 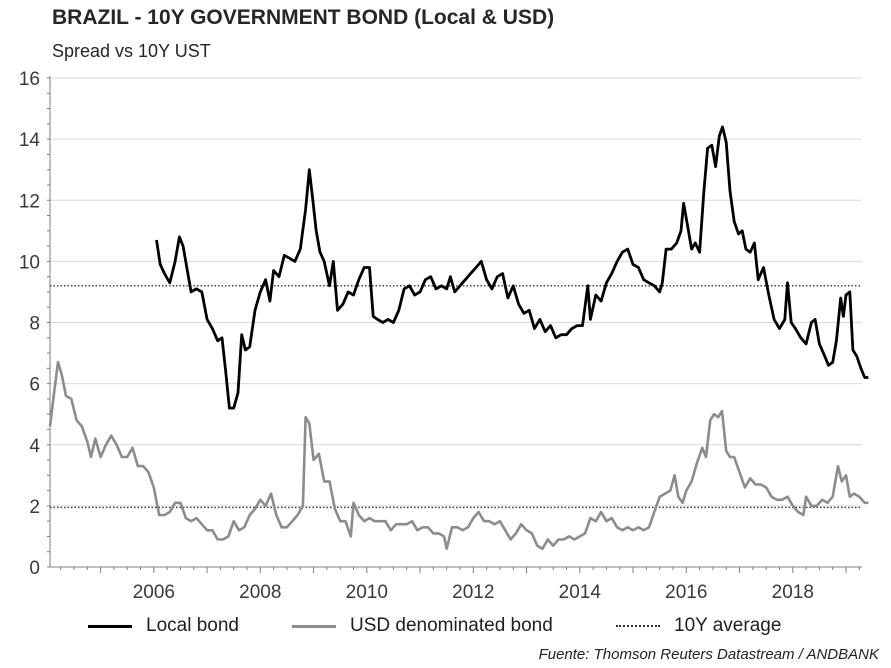 I want to click on y-tick-label-14: 14, so click(x=30, y=140).